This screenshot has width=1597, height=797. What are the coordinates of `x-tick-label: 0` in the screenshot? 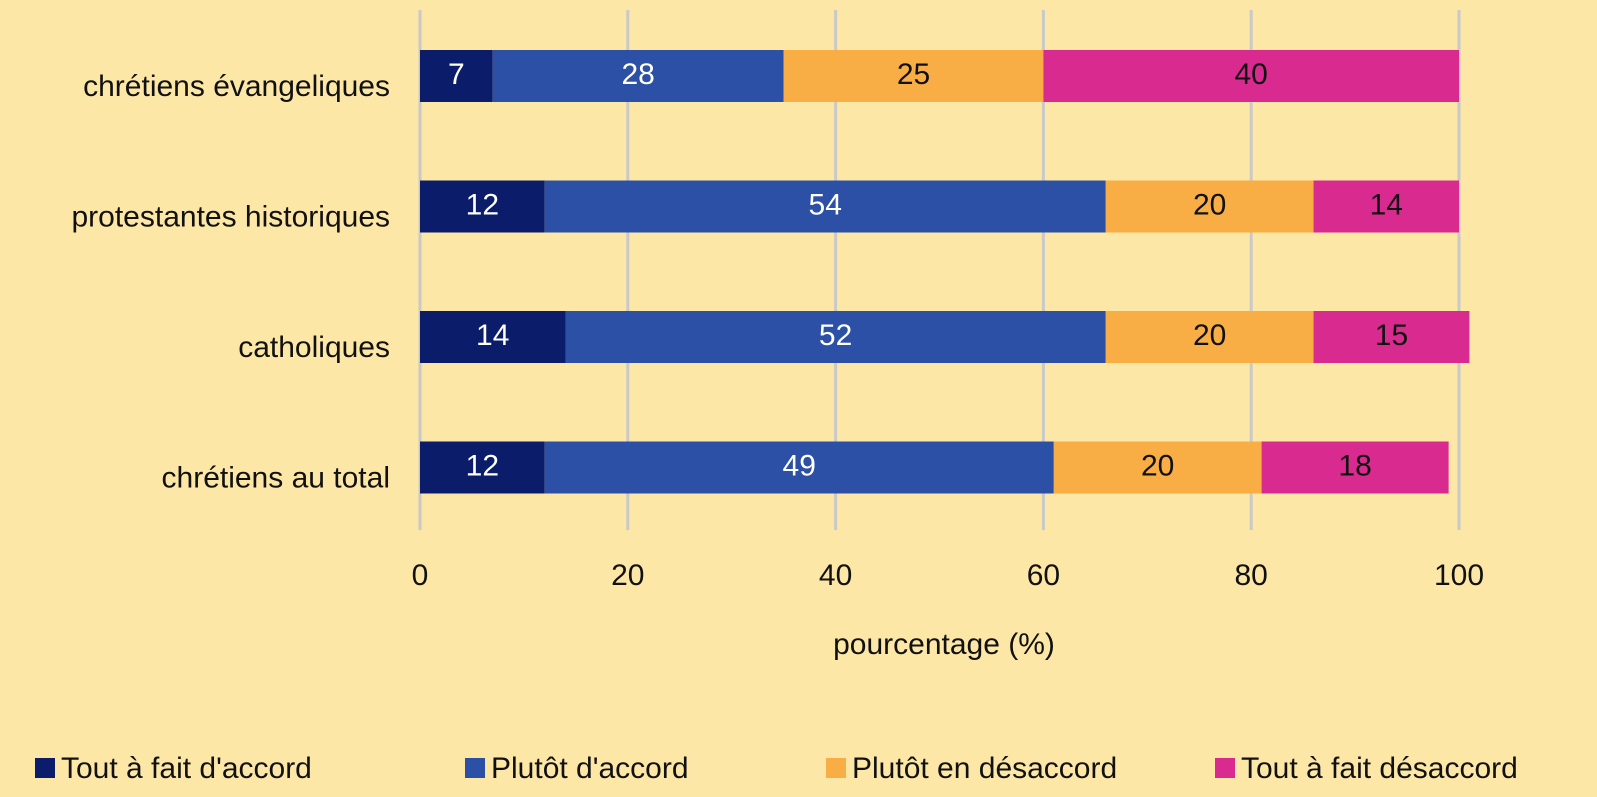 It's located at (420, 575).